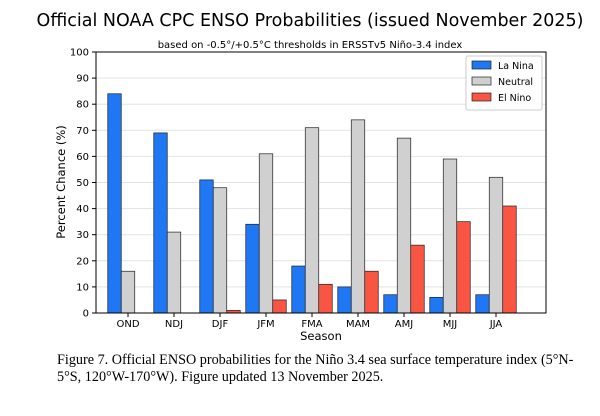  Describe the element at coordinates (514, 98) in the screenshot. I see `legend-label-el-nino: El Nino` at that location.